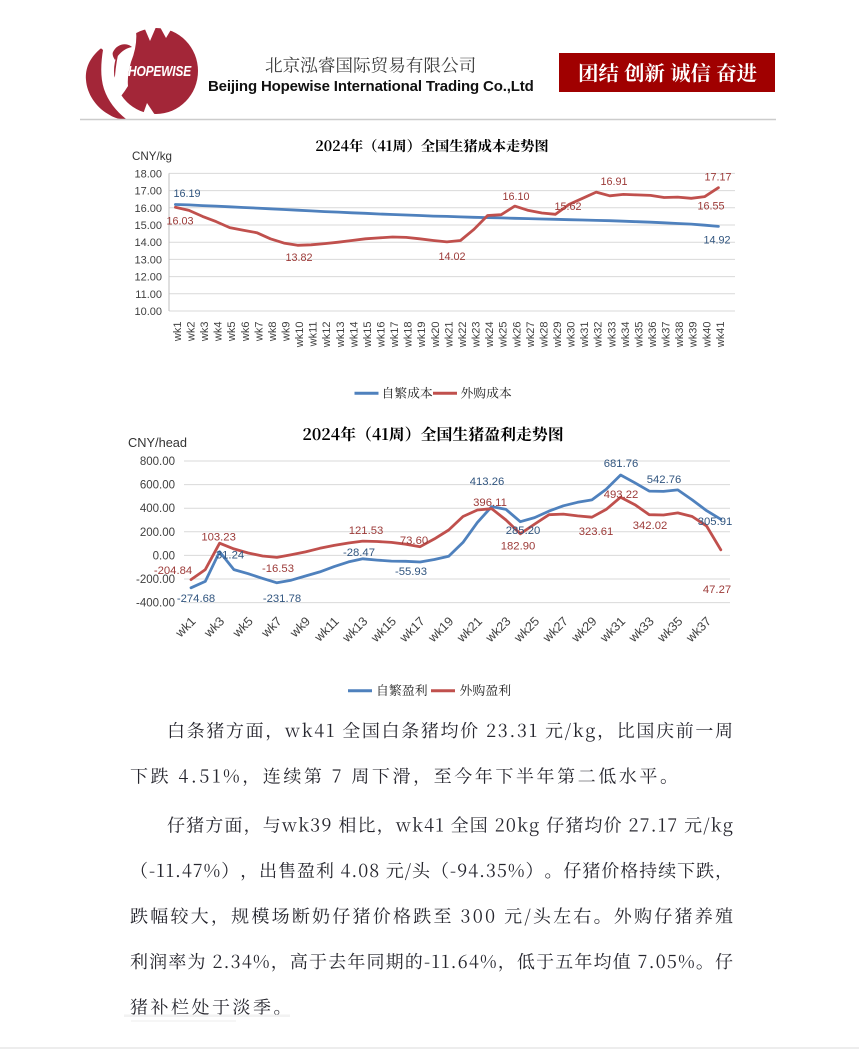 The height and width of the screenshot is (1054, 859). Describe the element at coordinates (186, 194) in the screenshot. I see `svg-text: 16.19` at that location.